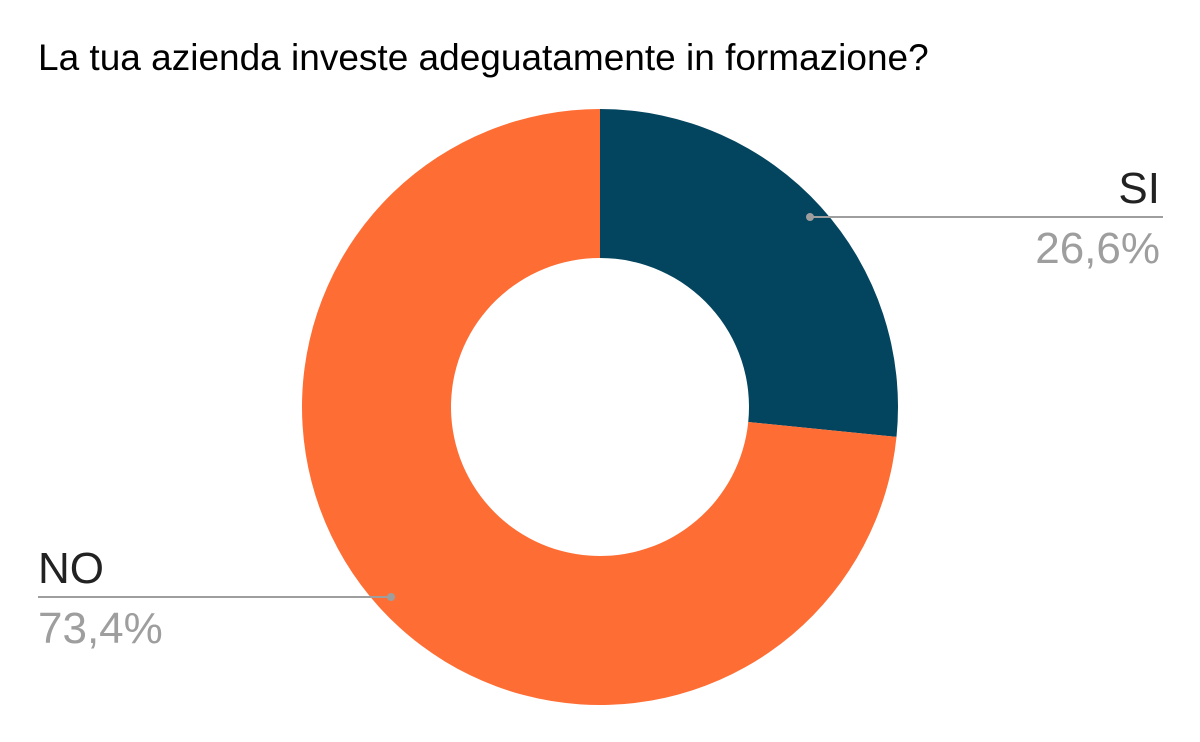  I want to click on slice-si, so click(749, 273).